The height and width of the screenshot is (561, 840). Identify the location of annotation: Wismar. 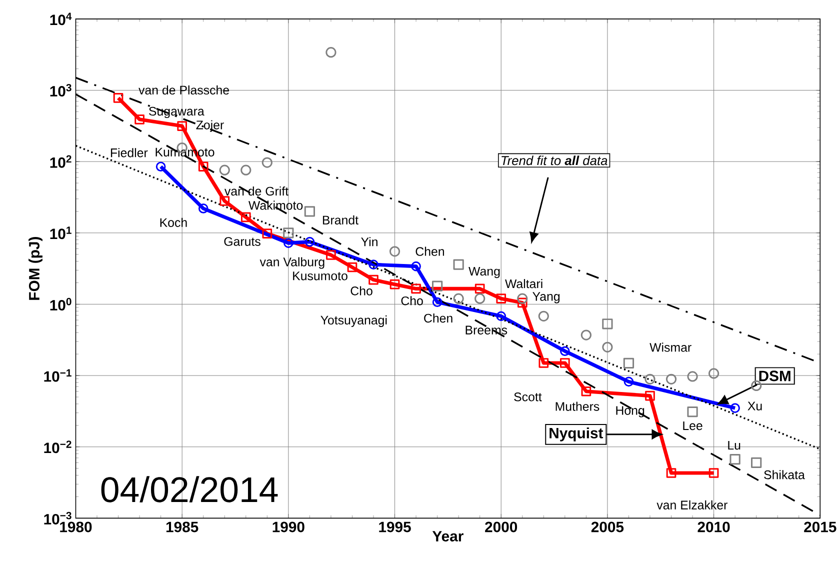
(671, 347).